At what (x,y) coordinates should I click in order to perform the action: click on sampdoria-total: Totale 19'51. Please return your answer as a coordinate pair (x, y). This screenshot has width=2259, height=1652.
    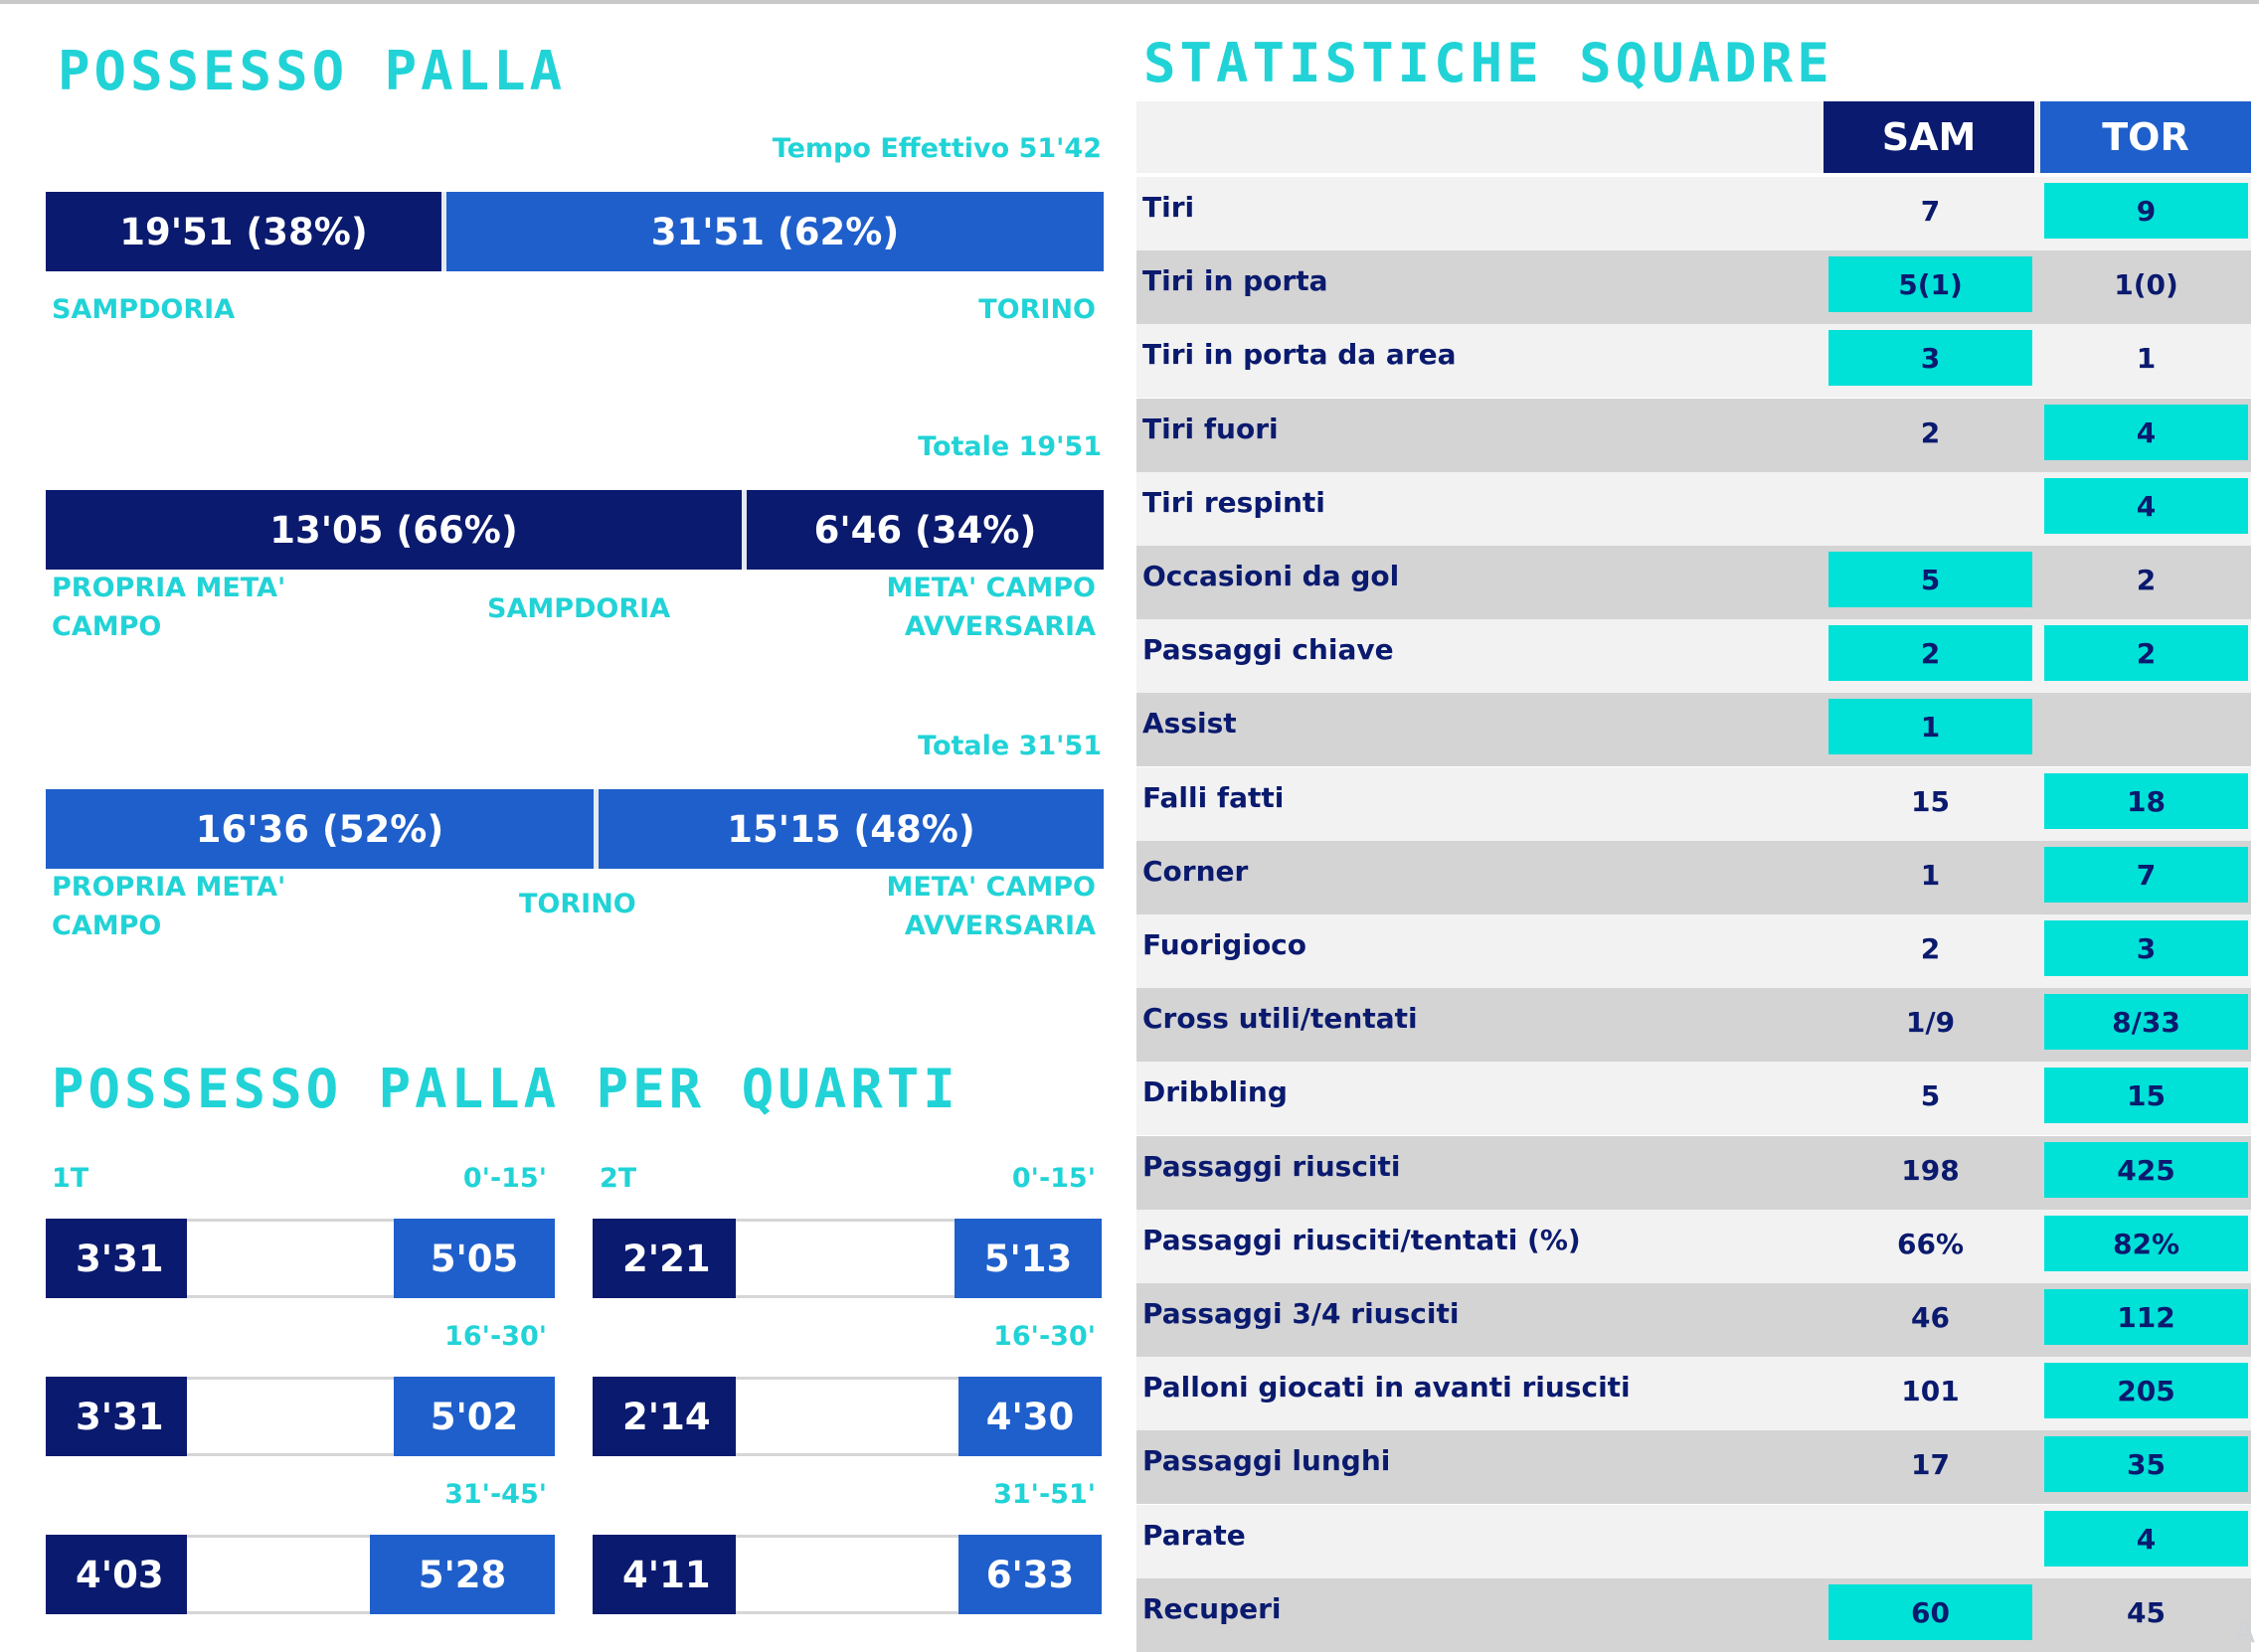
    Looking at the image, I should click on (1010, 446).